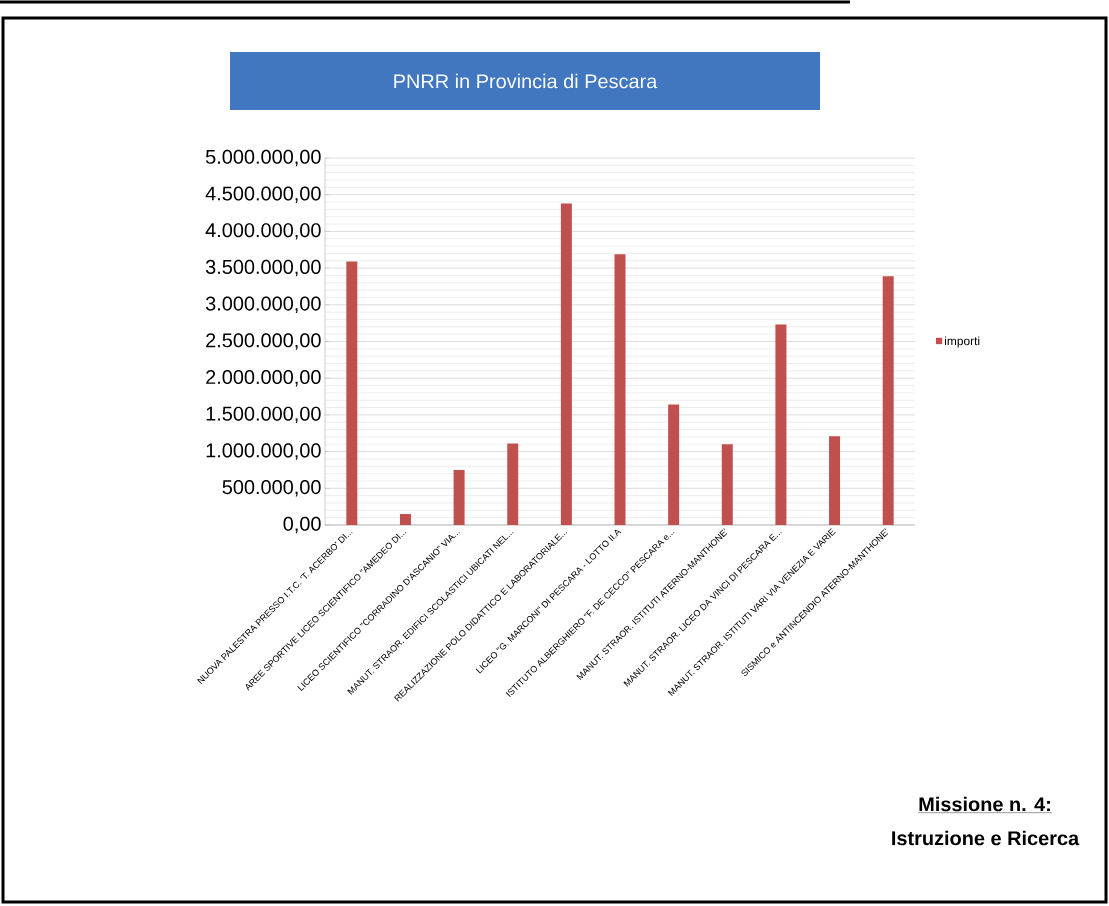  I want to click on y-tick-label: 1.000.000,00, so click(263, 451).